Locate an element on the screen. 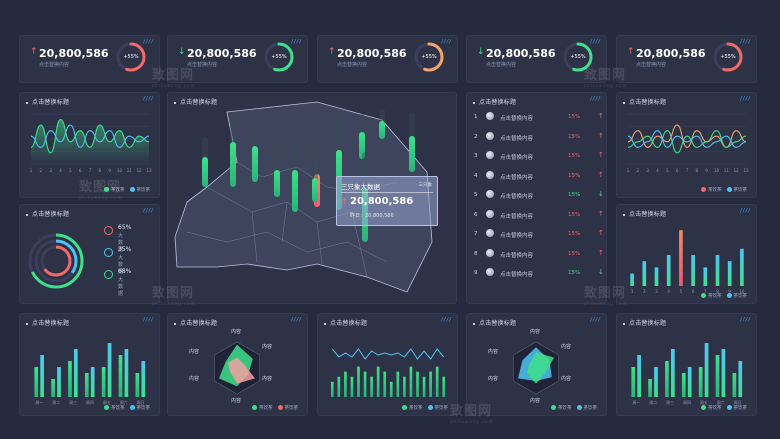  map-tooltip: 三只象大数据 三只象 ↑ 20,800,586 昨日：20,800,586 is located at coordinates (387, 201).